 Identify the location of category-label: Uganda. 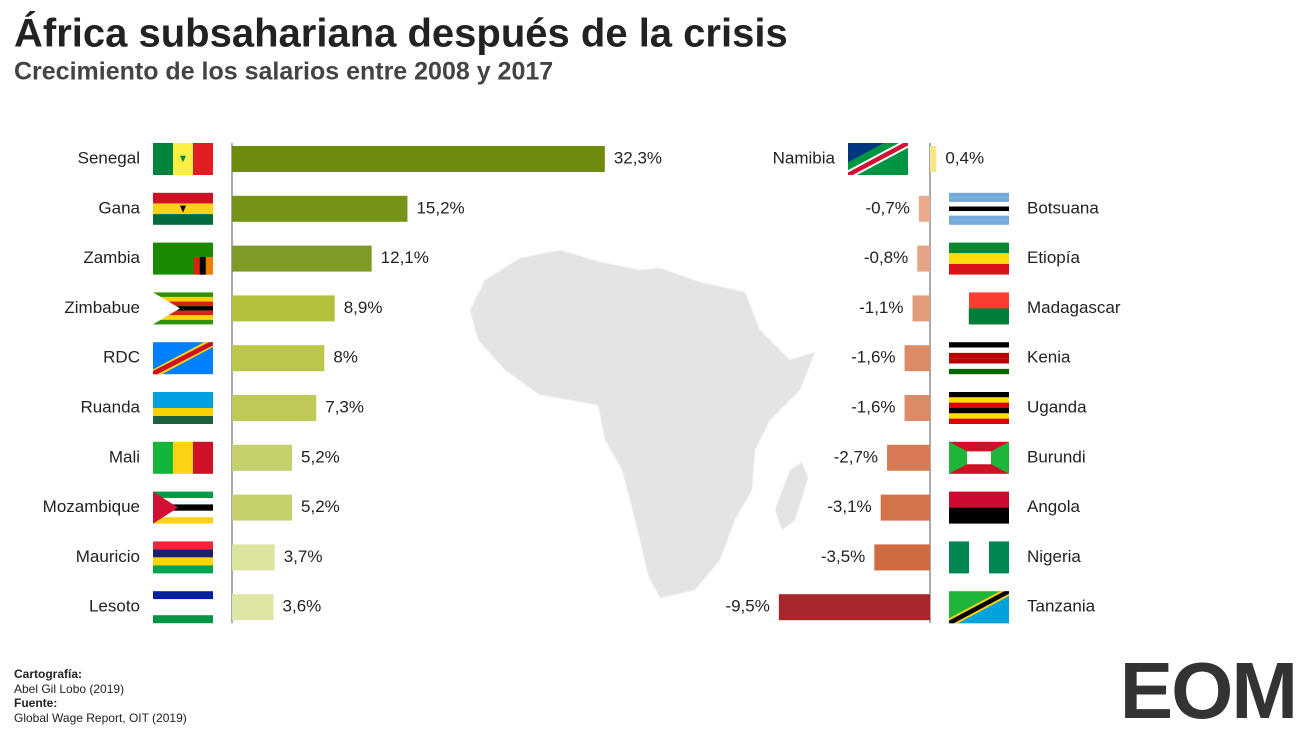
(1057, 406).